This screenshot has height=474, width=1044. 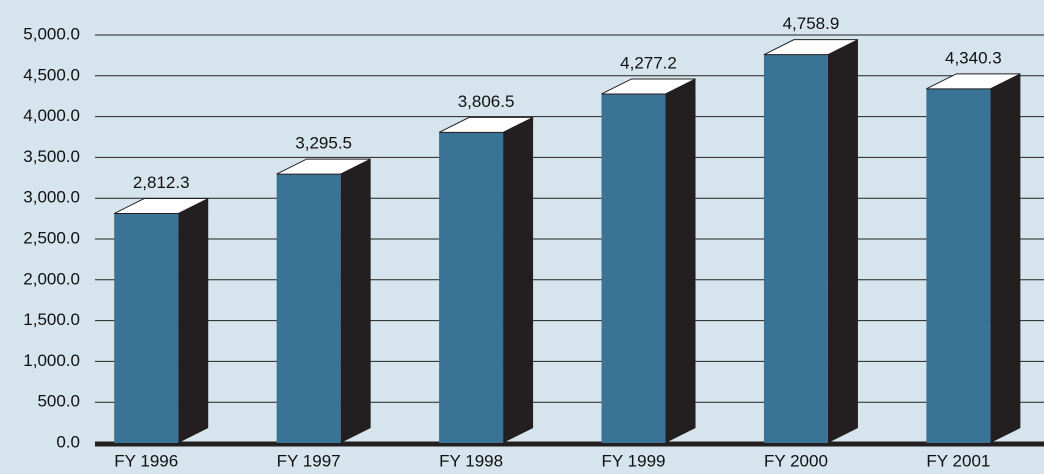 I want to click on y-tick-label: 4,500.0, so click(x=51, y=74).